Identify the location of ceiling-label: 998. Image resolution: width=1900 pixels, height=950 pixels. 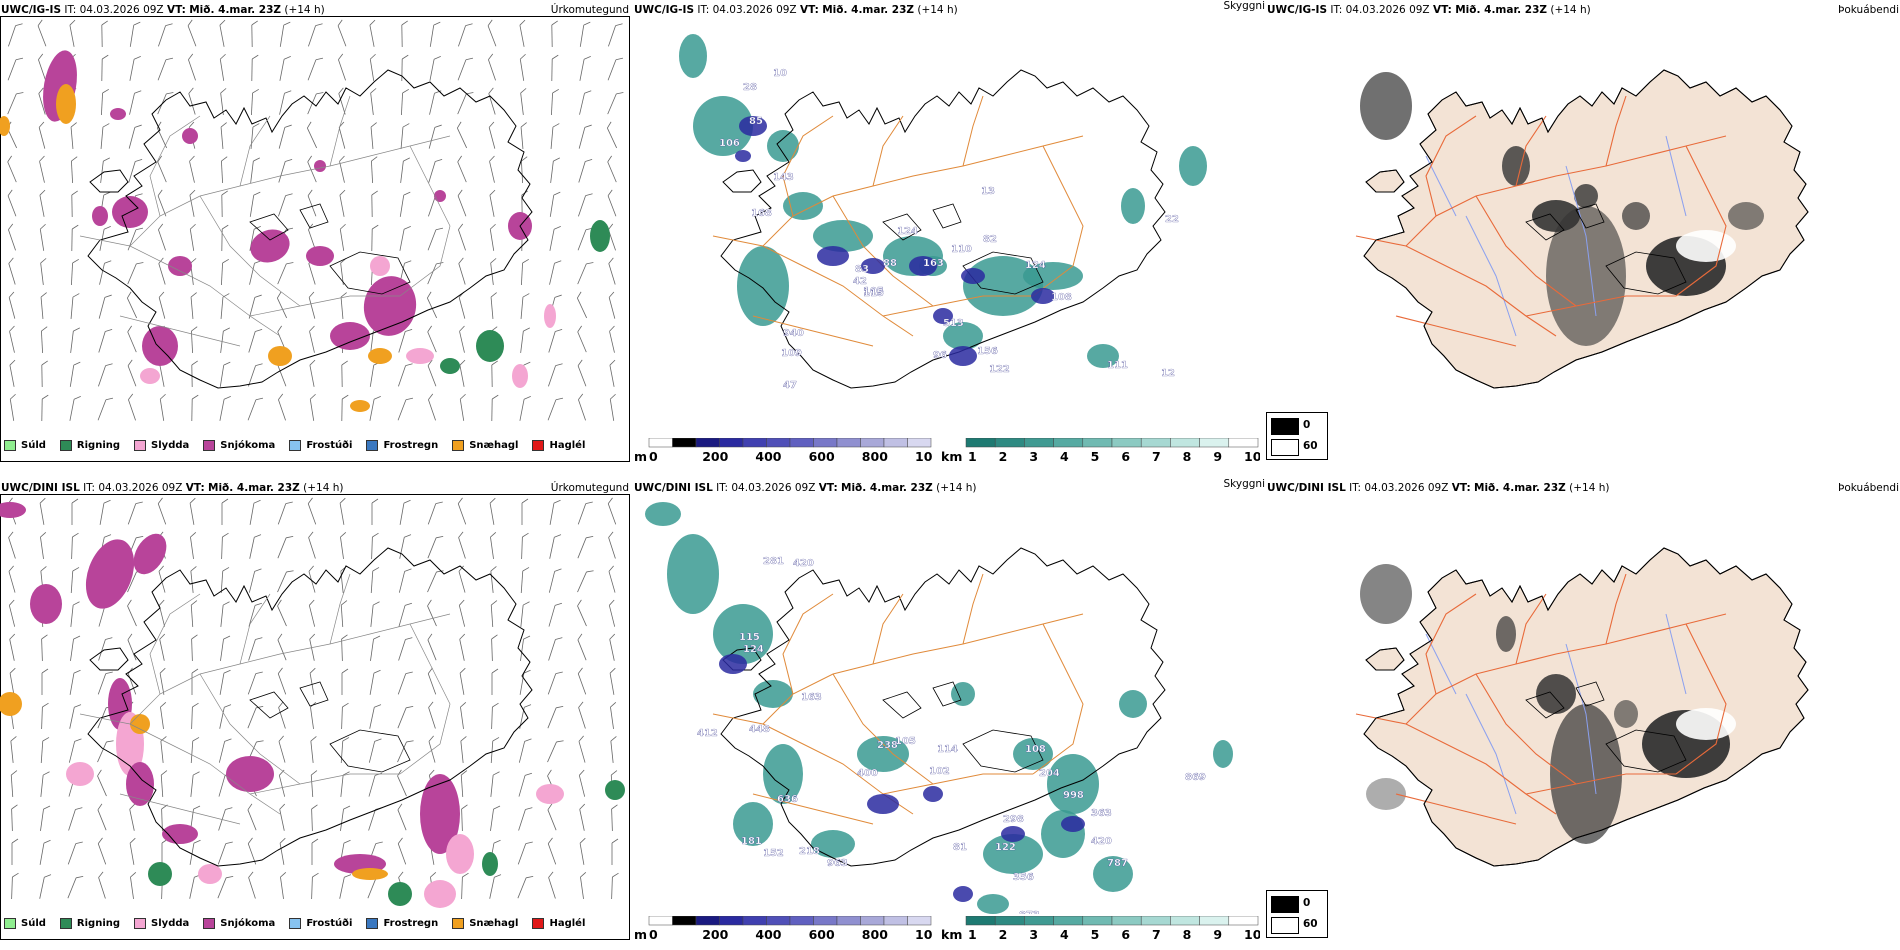
(1073, 795).